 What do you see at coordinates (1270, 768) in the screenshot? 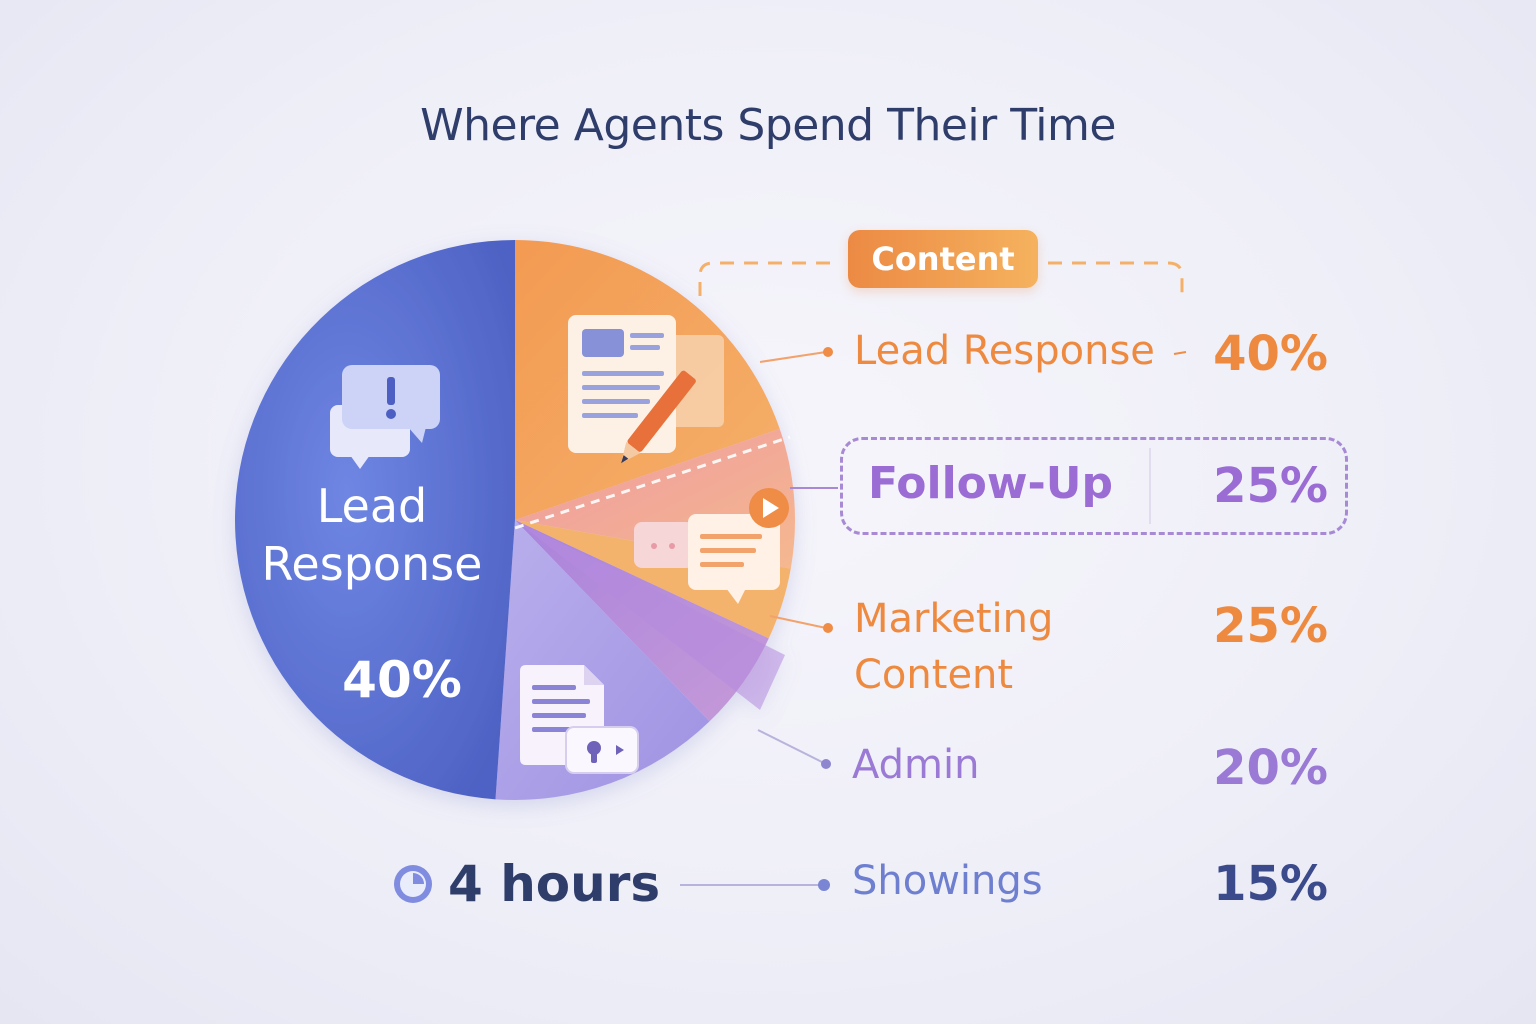
I see `legend-value-admin: 20%` at bounding box center [1270, 768].